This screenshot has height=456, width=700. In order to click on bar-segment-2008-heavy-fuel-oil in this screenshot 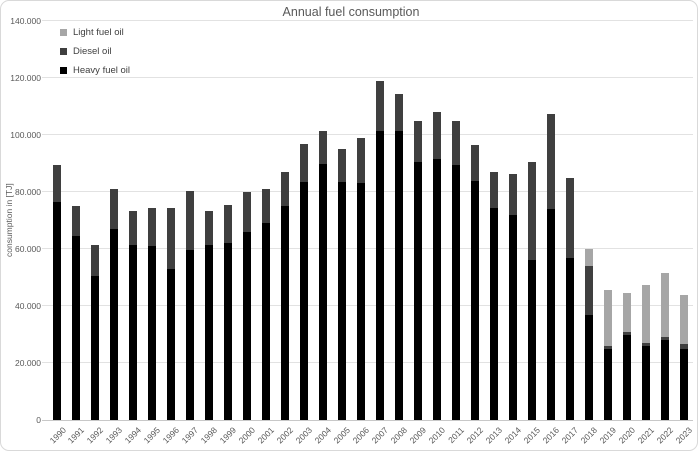, I will do `click(398, 275)`.